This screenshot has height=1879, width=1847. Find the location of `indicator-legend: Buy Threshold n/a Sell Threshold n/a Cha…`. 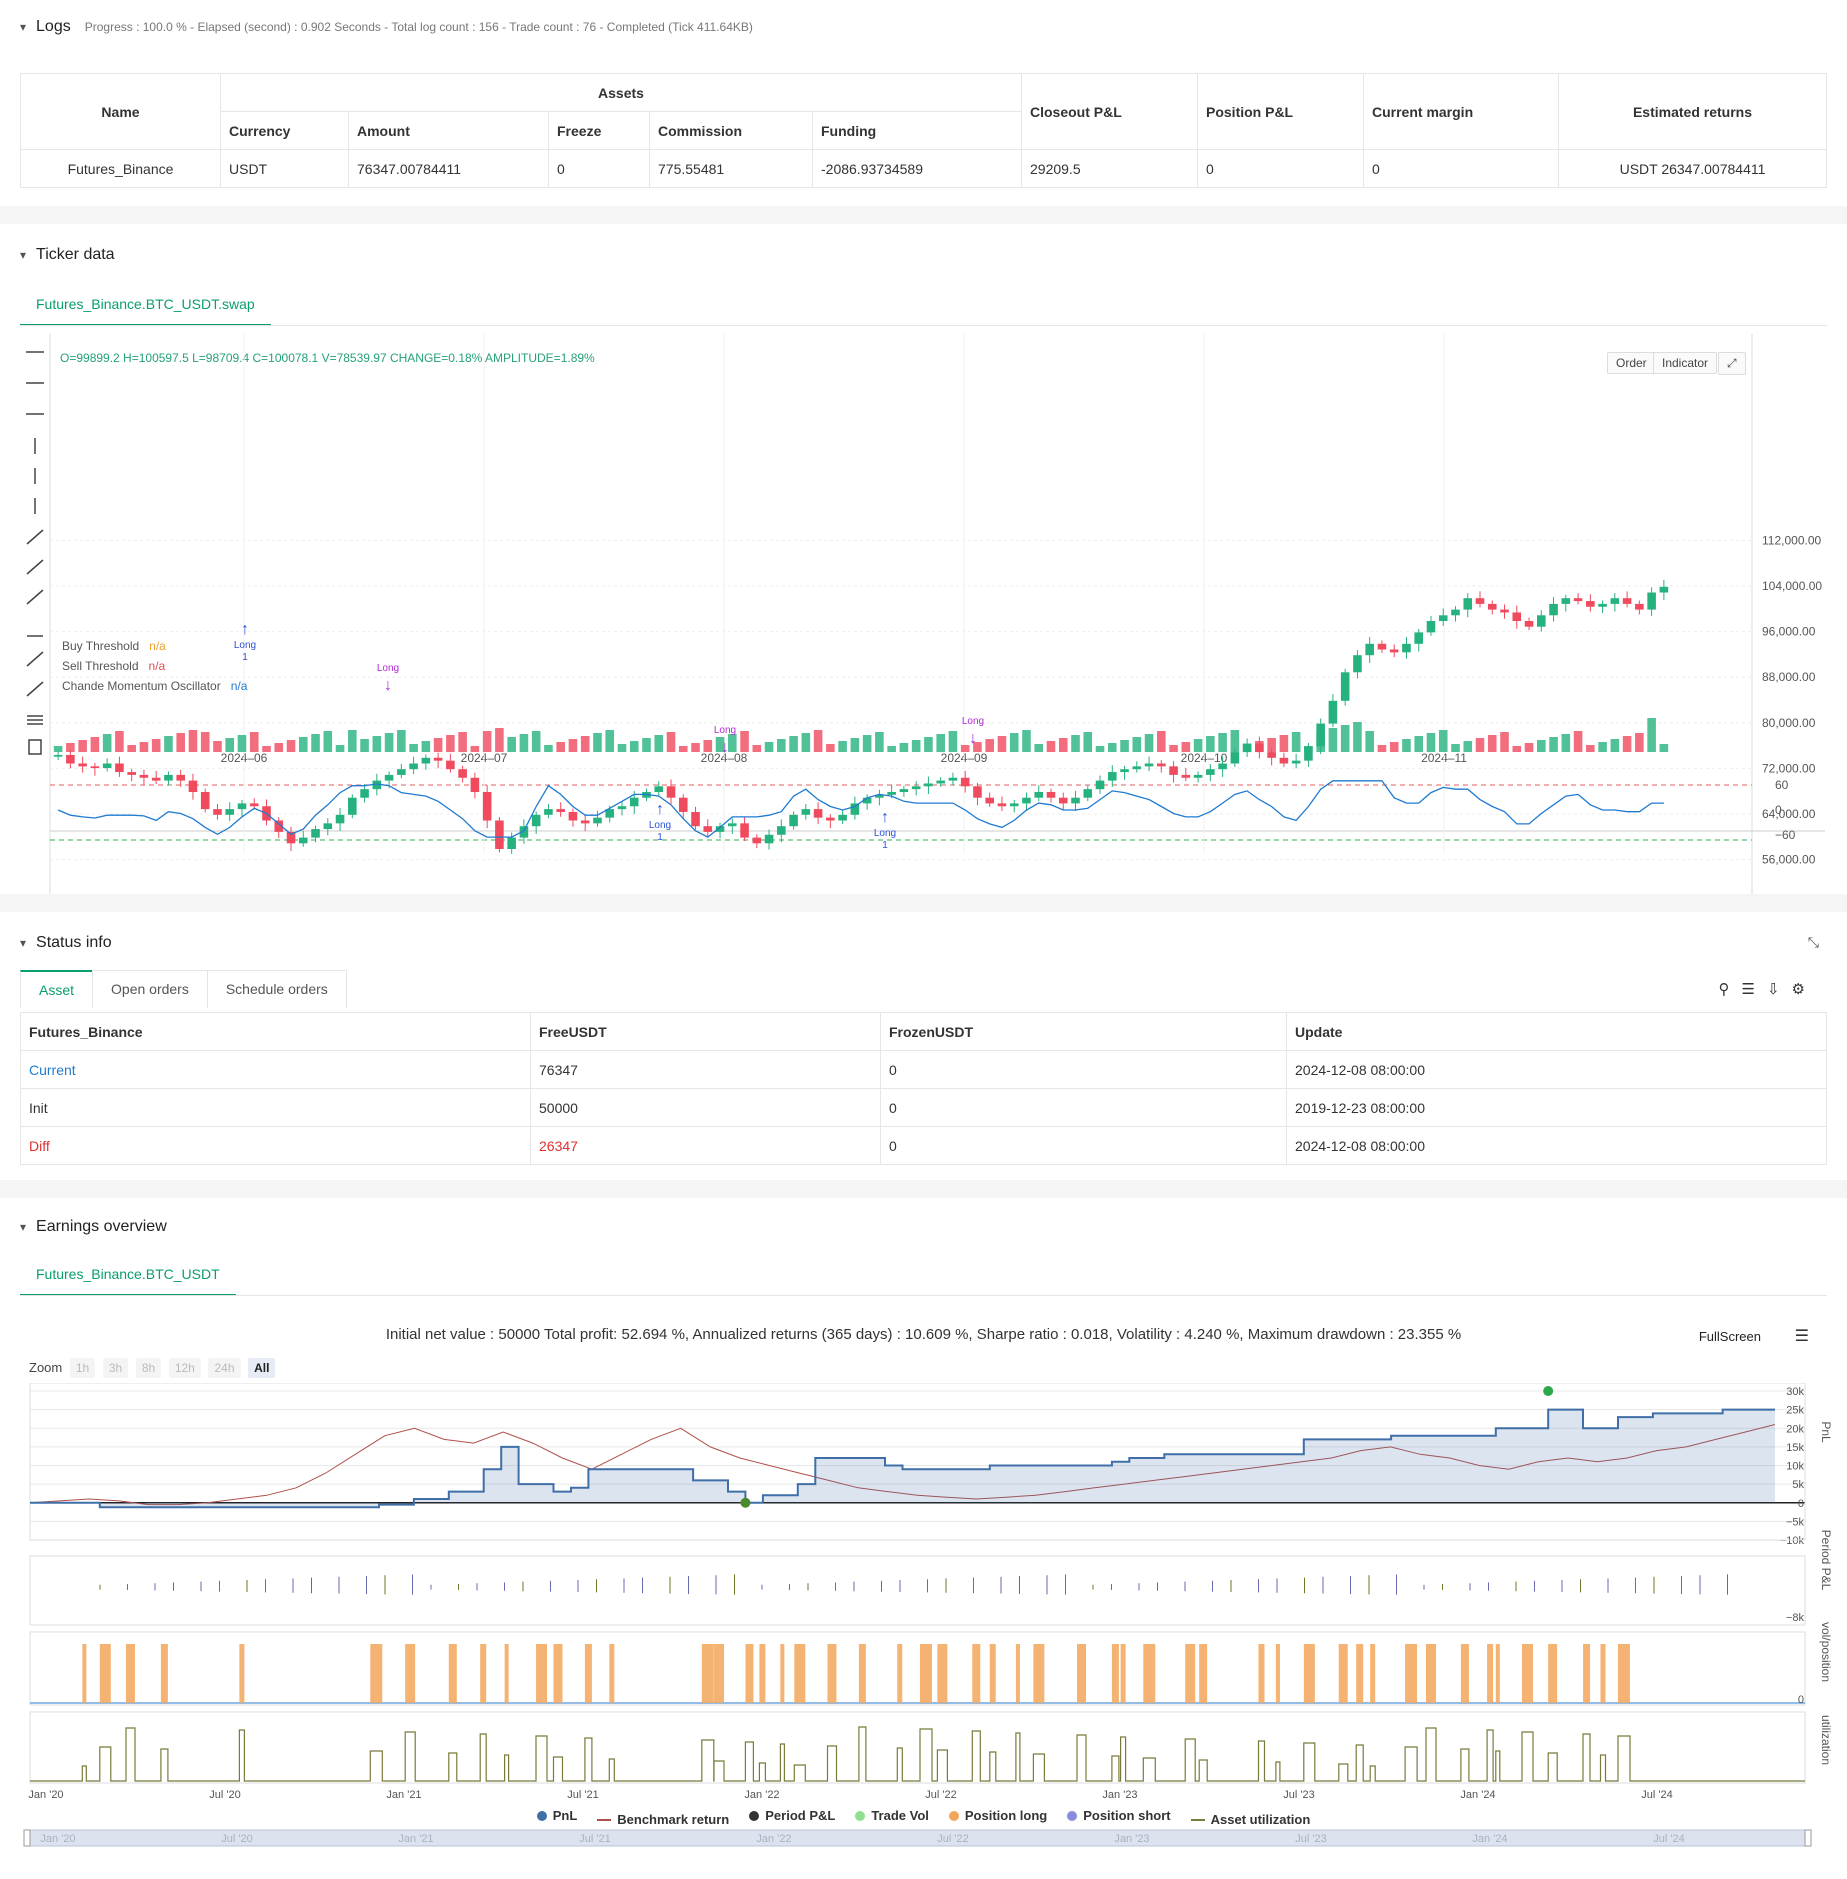

indicator-legend: Buy Threshold n/a Sell Threshold n/a Cha… is located at coordinates (155, 666).